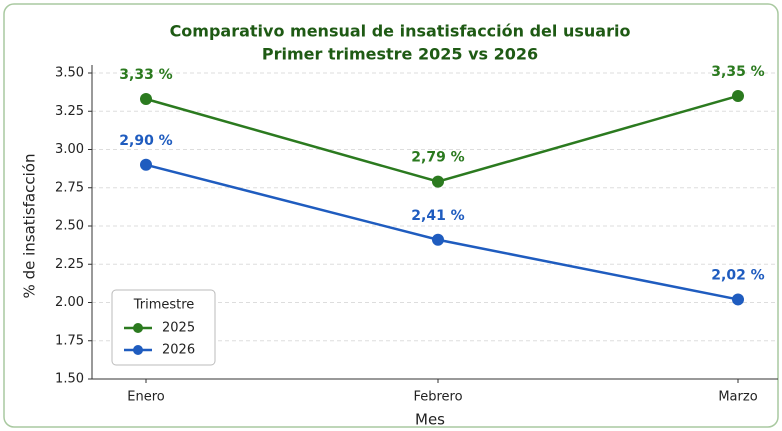  I want to click on y-tick-label: 3.25, so click(69, 111).